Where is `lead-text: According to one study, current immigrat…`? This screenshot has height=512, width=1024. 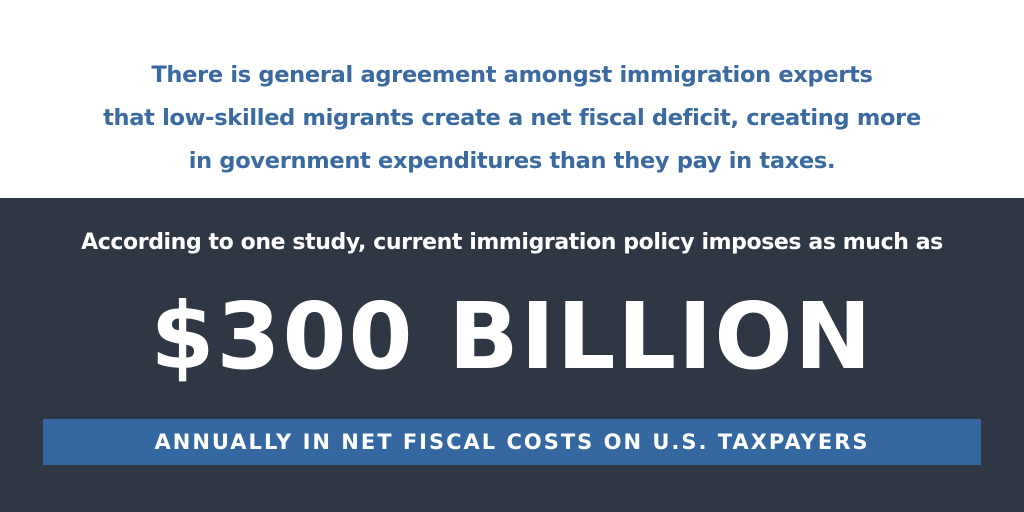
lead-text: According to one study, current immigrat… is located at coordinates (512, 242).